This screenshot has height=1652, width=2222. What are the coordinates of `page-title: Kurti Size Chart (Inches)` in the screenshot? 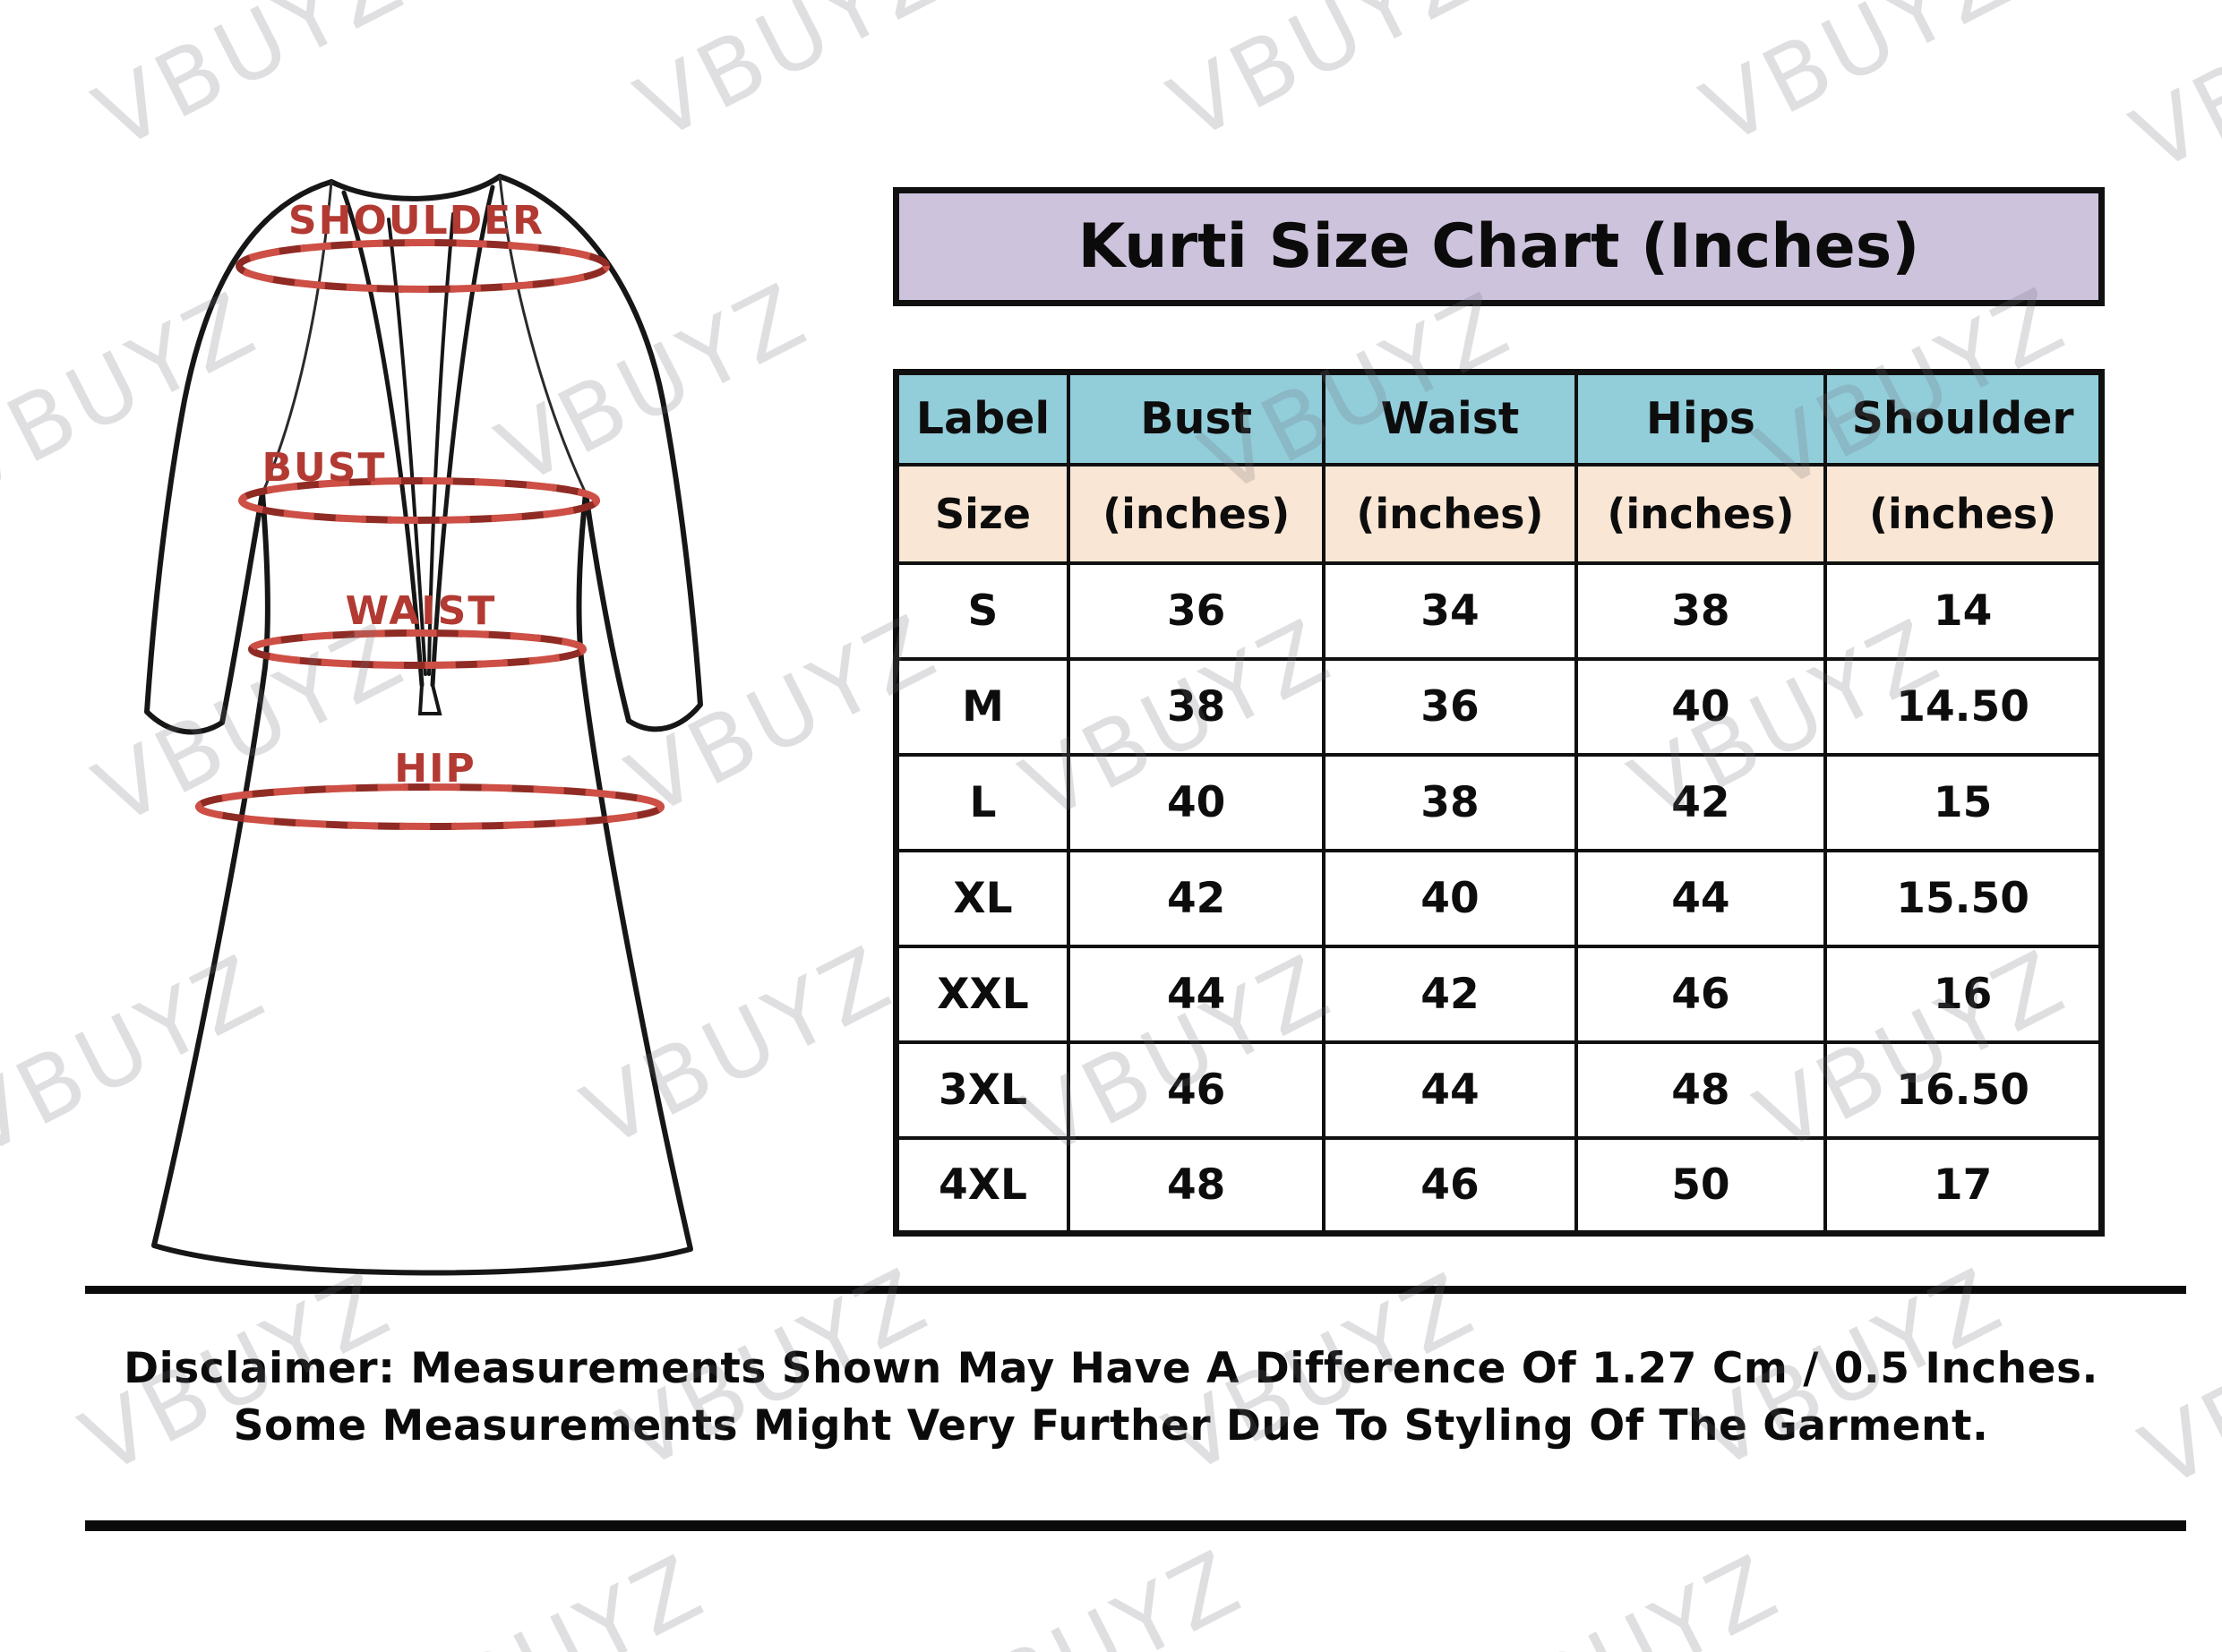 It's located at (1498, 246).